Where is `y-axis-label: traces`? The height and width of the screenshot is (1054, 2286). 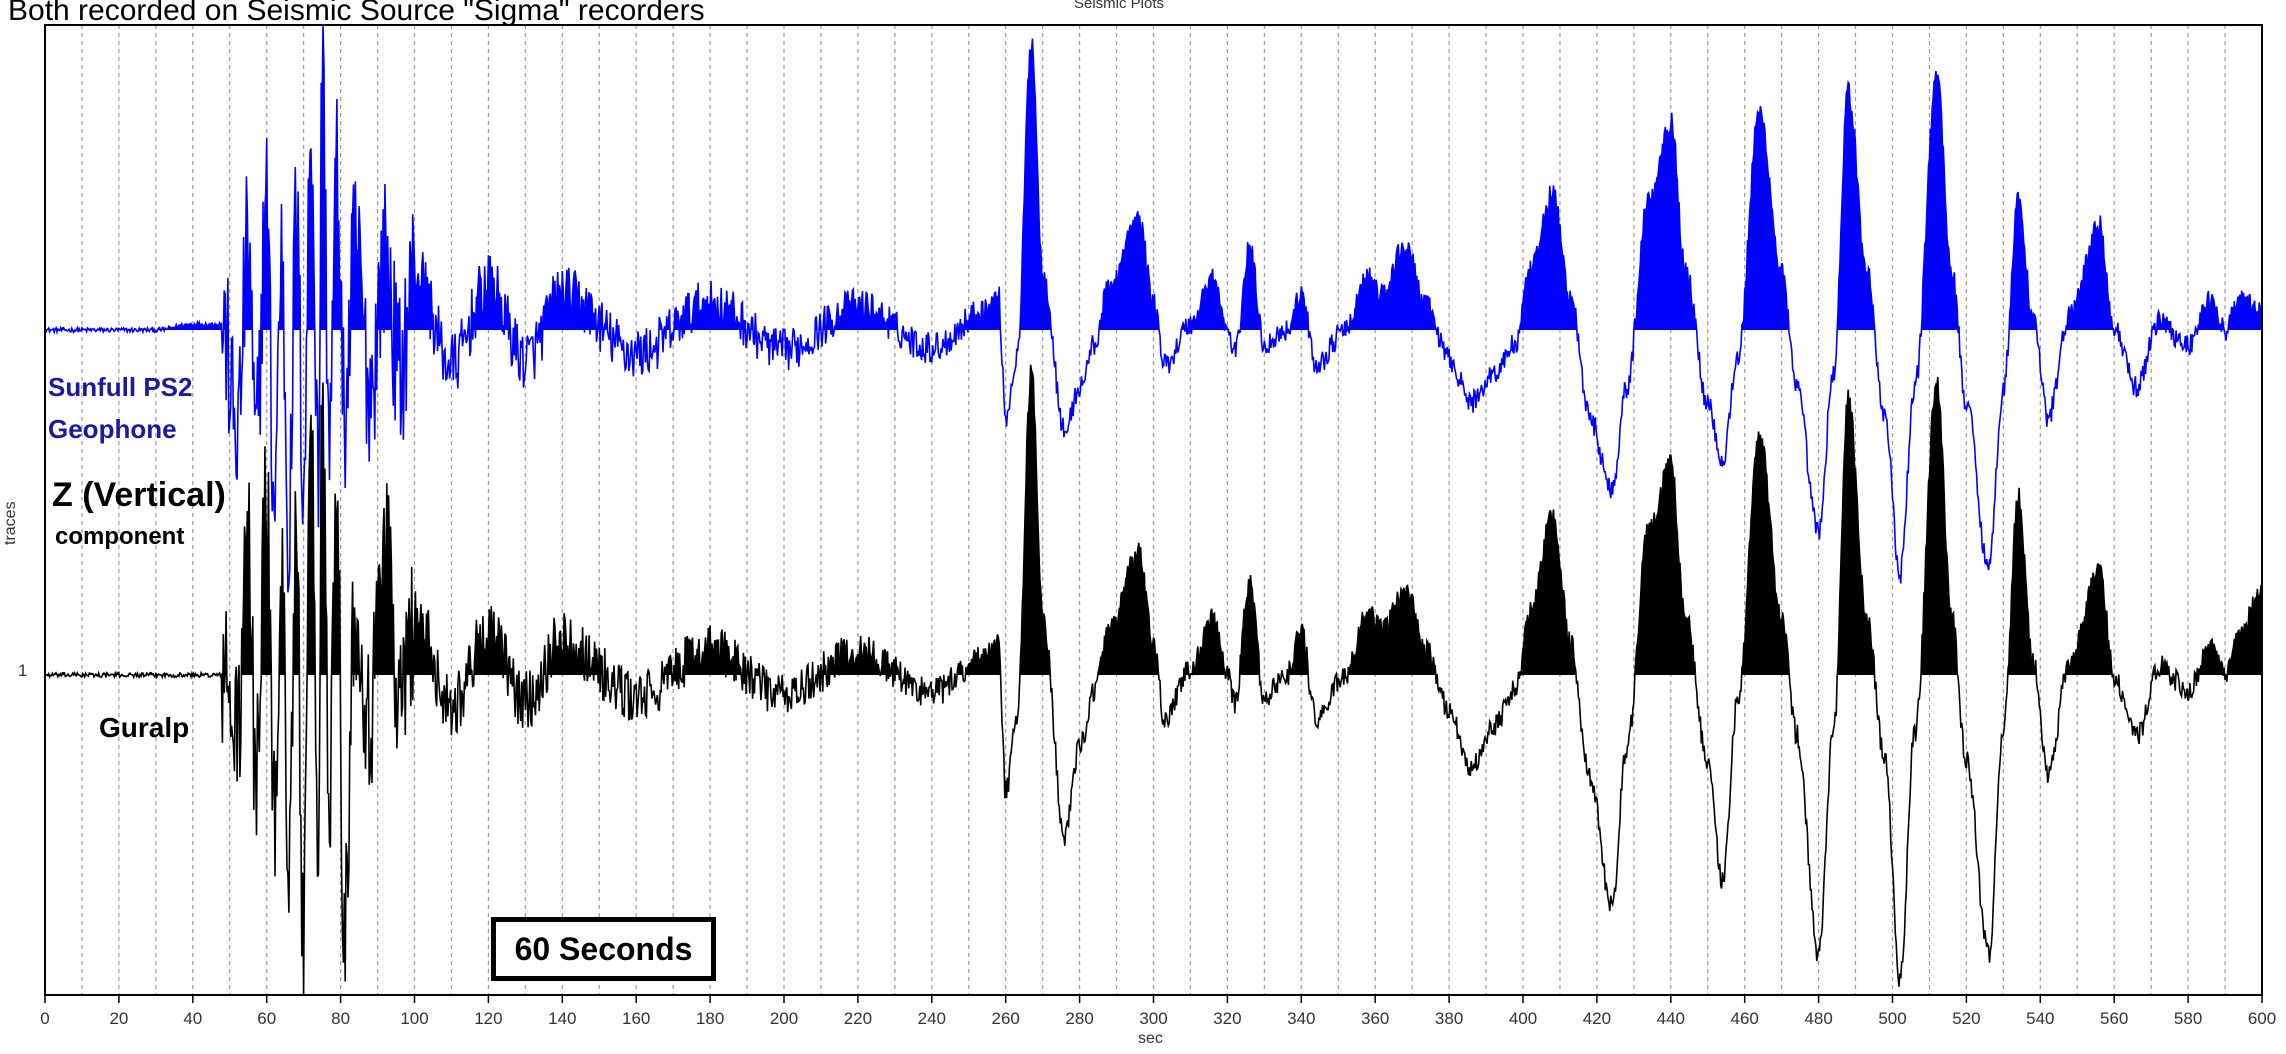 y-axis-label: traces is located at coordinates (10, 523).